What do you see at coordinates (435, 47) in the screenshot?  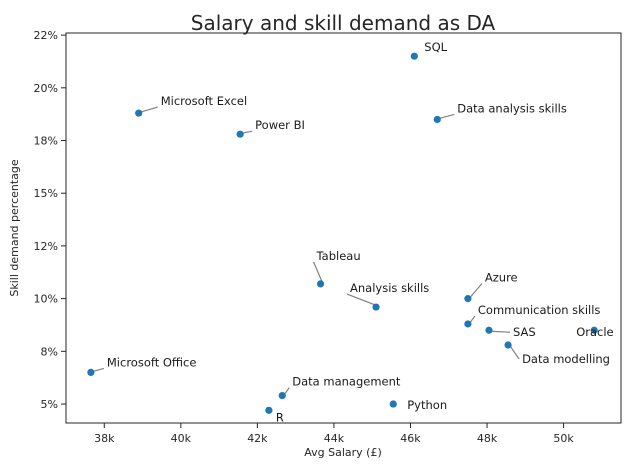 I see `point-label: SQL` at bounding box center [435, 47].